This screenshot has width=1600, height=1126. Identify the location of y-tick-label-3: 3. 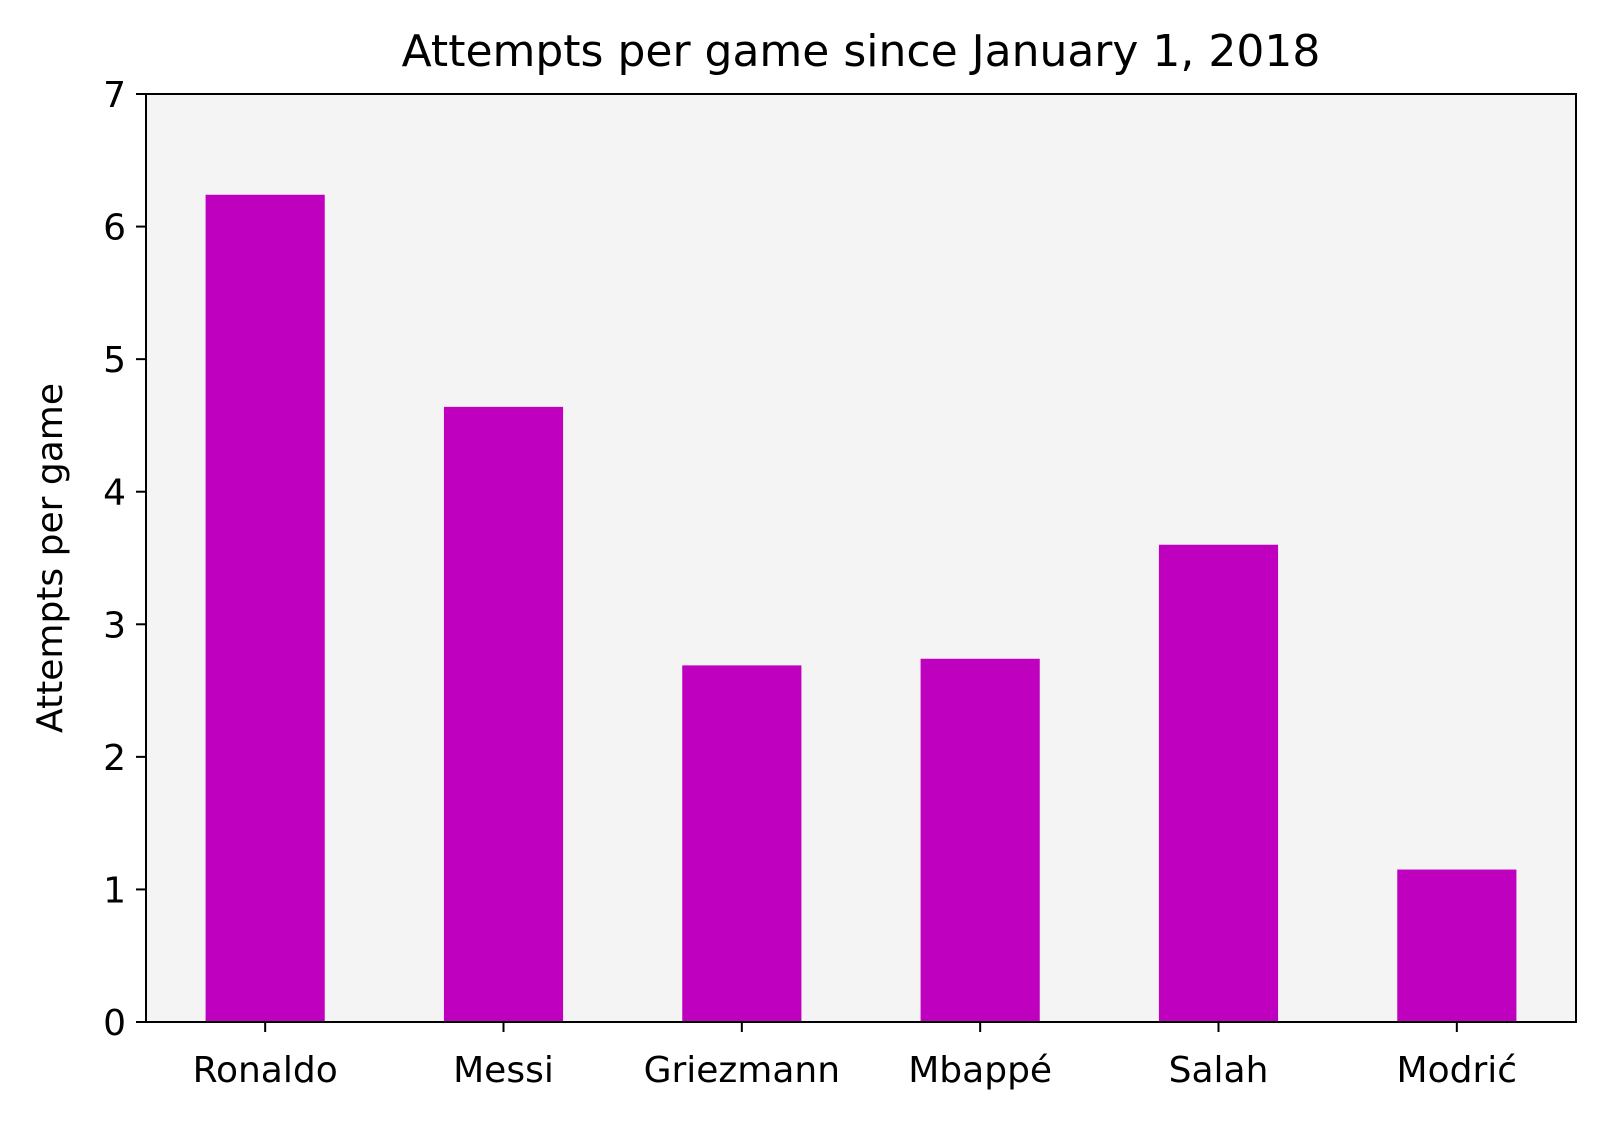
(114, 625).